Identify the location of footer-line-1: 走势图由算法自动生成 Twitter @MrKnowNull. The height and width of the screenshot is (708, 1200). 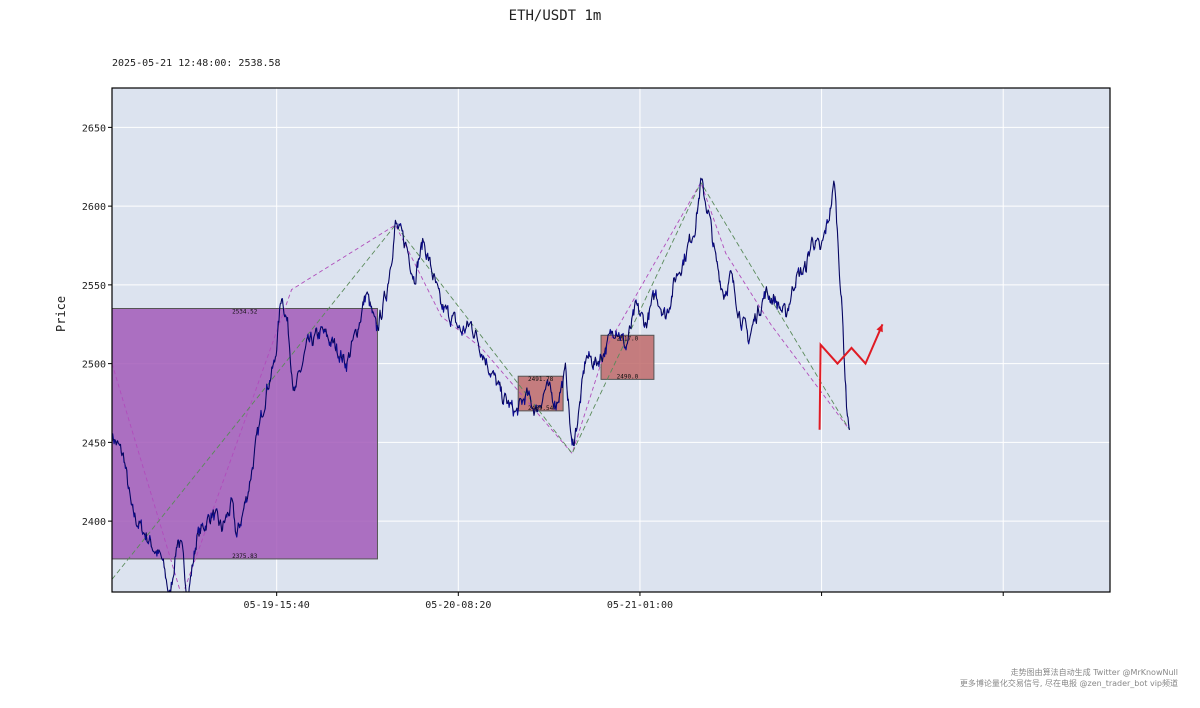
(1094, 672).